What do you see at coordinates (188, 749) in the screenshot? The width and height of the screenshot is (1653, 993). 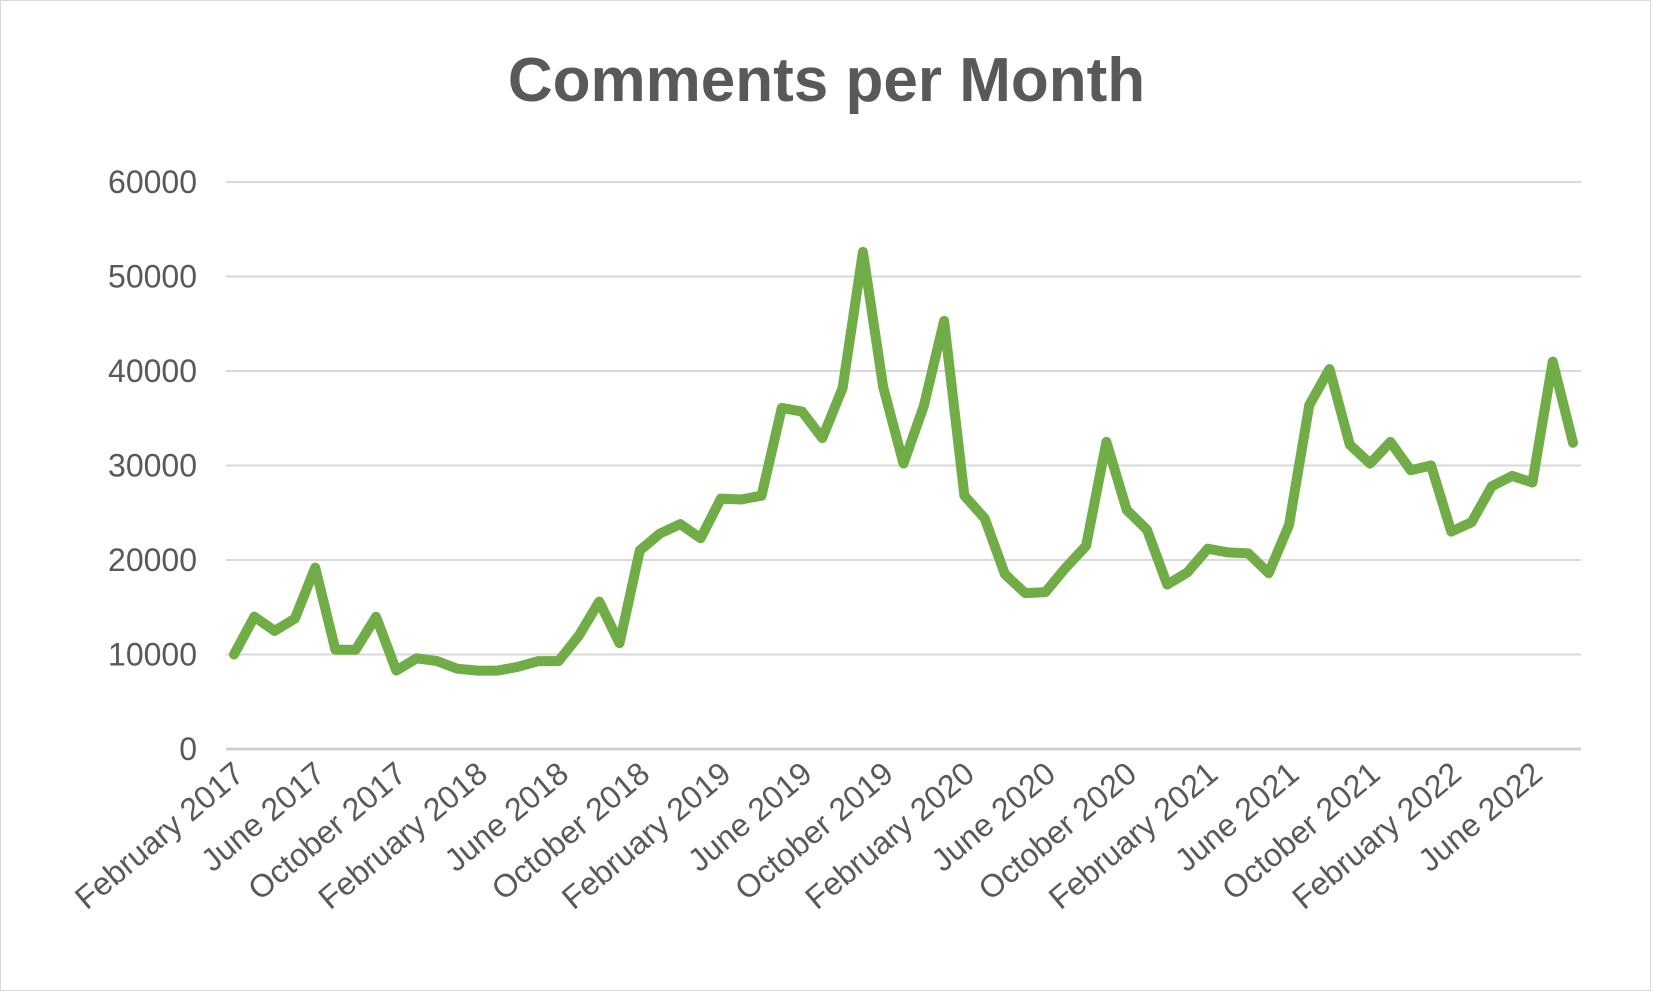 I see `y-tick-label: 0` at bounding box center [188, 749].